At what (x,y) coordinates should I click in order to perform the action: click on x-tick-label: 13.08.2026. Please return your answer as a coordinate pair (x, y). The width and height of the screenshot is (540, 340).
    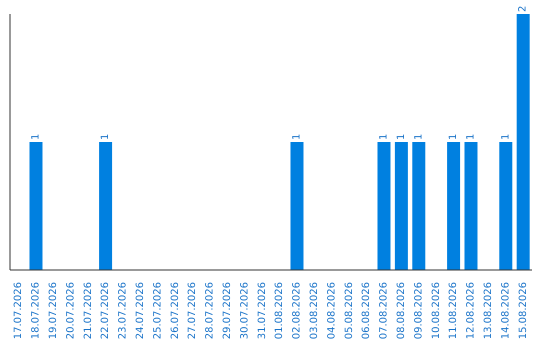
    Looking at the image, I should click on (488, 311).